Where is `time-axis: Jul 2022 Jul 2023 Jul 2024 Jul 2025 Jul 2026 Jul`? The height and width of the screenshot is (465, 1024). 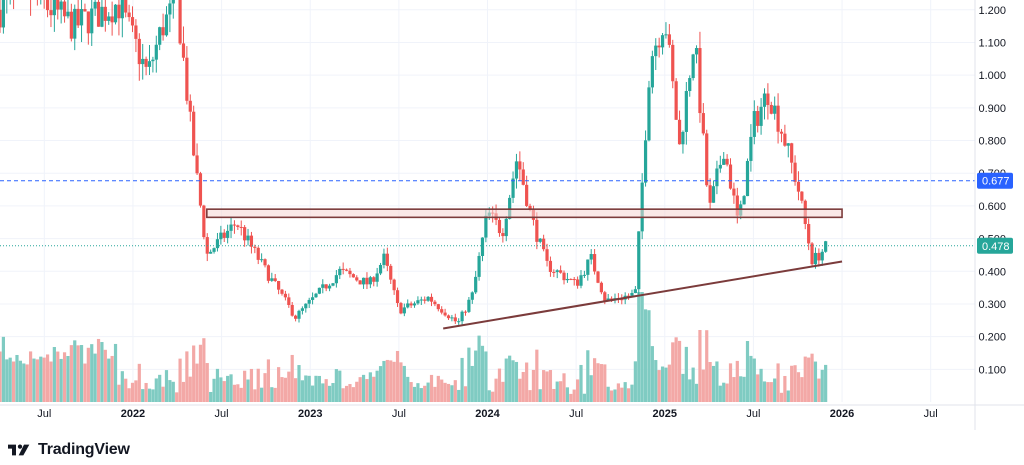 time-axis: Jul 2022 Jul 2023 Jul 2024 Jul 2025 Jul 2026 Jul is located at coordinates (512, 412).